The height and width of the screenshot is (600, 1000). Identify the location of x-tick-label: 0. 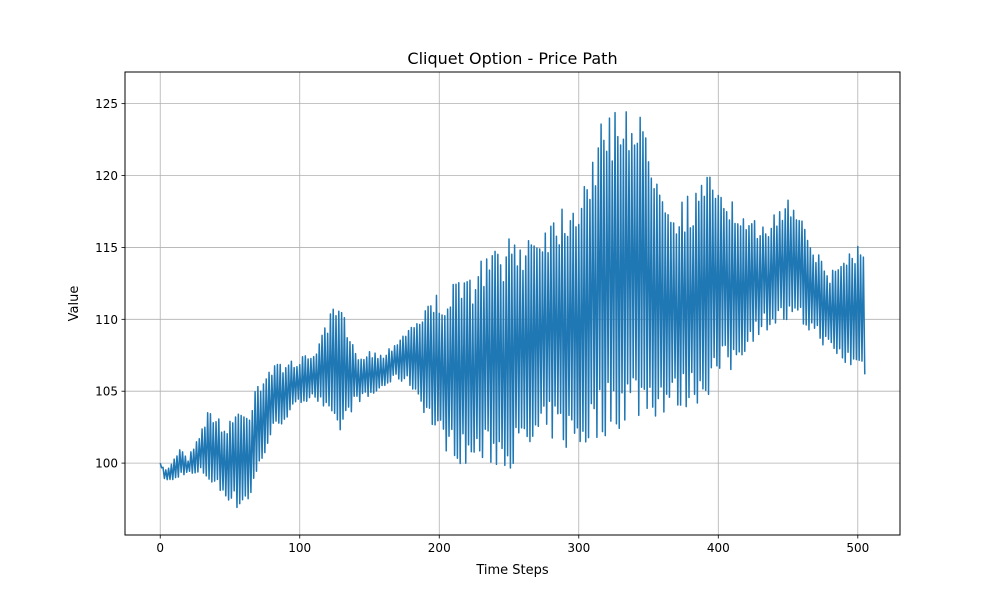
(160, 548).